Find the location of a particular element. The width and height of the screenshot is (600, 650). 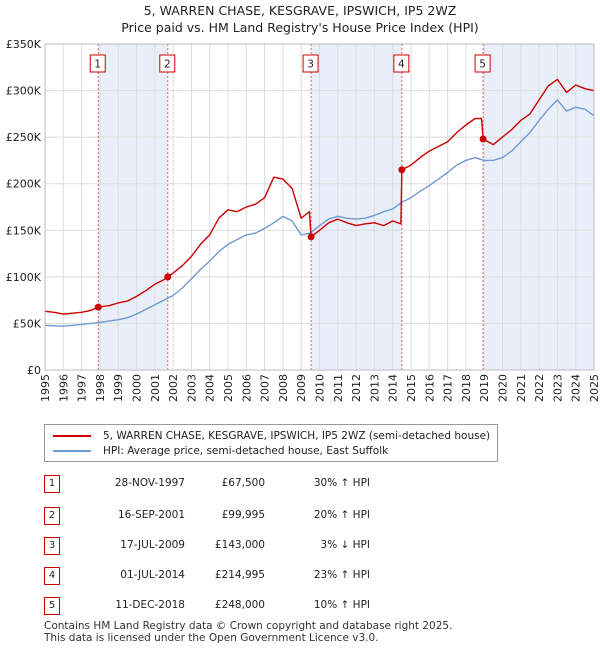

x-tick-label: 2002 is located at coordinates (173, 388).